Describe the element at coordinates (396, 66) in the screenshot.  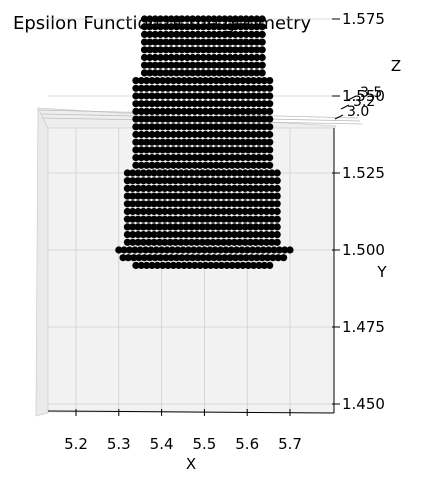
I see `z-axis-label: Z` at that location.